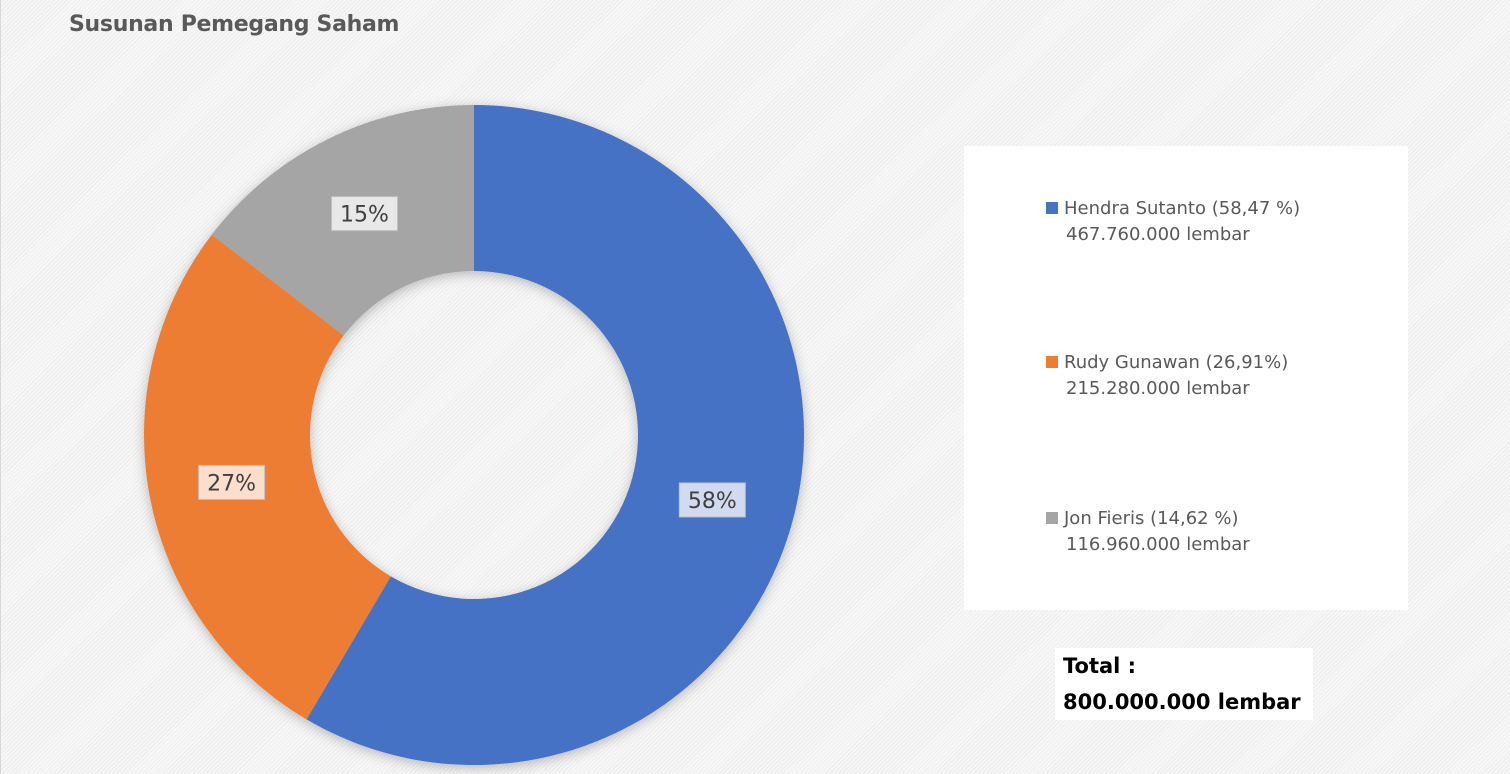 This screenshot has height=774, width=1510. What do you see at coordinates (1100, 666) in the screenshot?
I see `total-label: Total :` at bounding box center [1100, 666].